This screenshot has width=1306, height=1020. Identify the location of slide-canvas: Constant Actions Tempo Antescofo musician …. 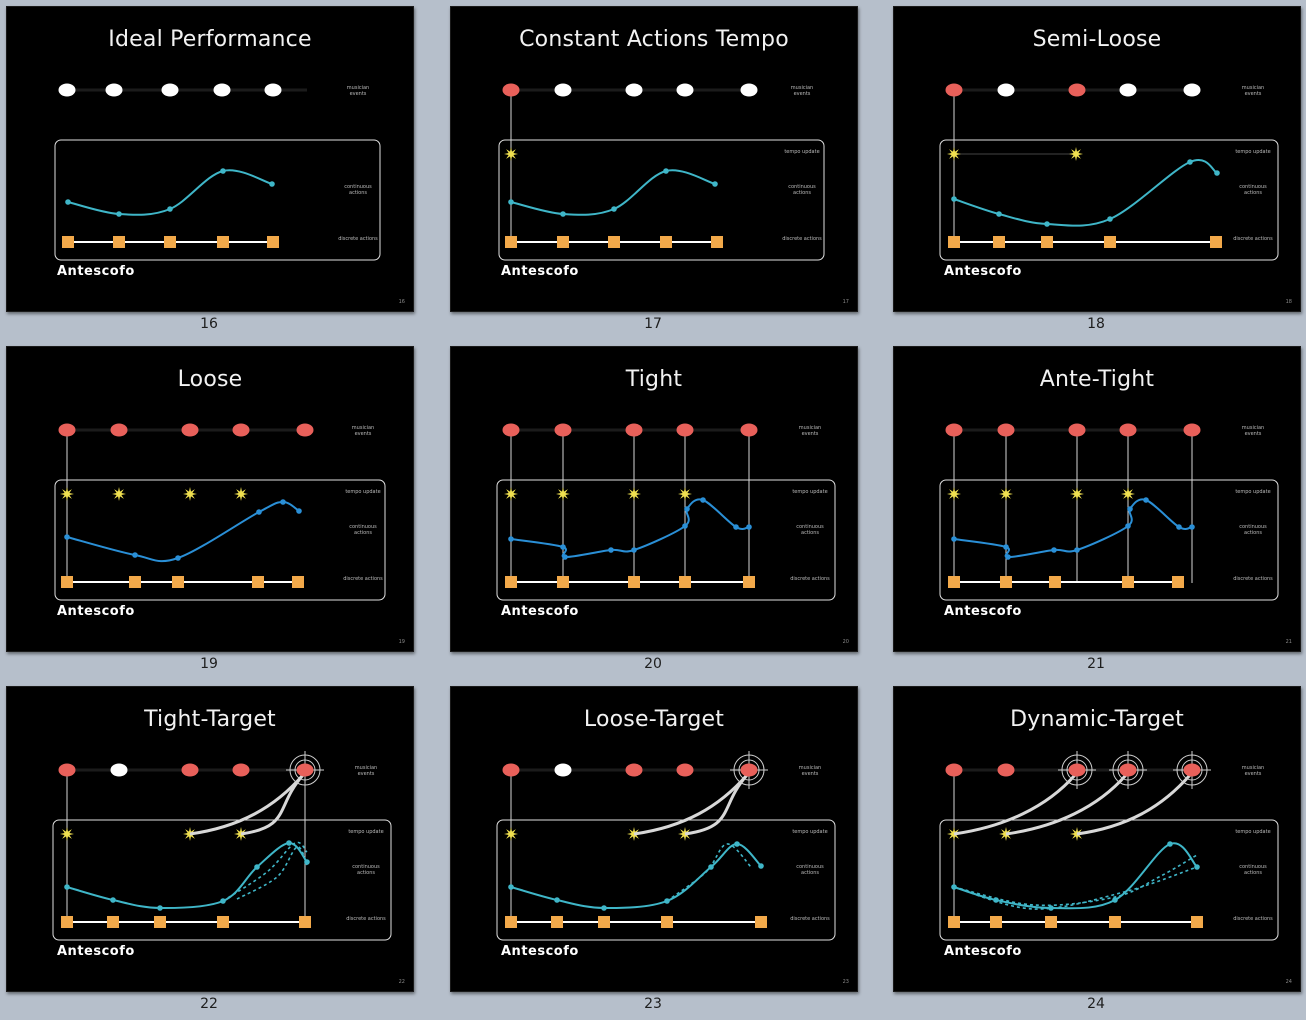
(654, 159).